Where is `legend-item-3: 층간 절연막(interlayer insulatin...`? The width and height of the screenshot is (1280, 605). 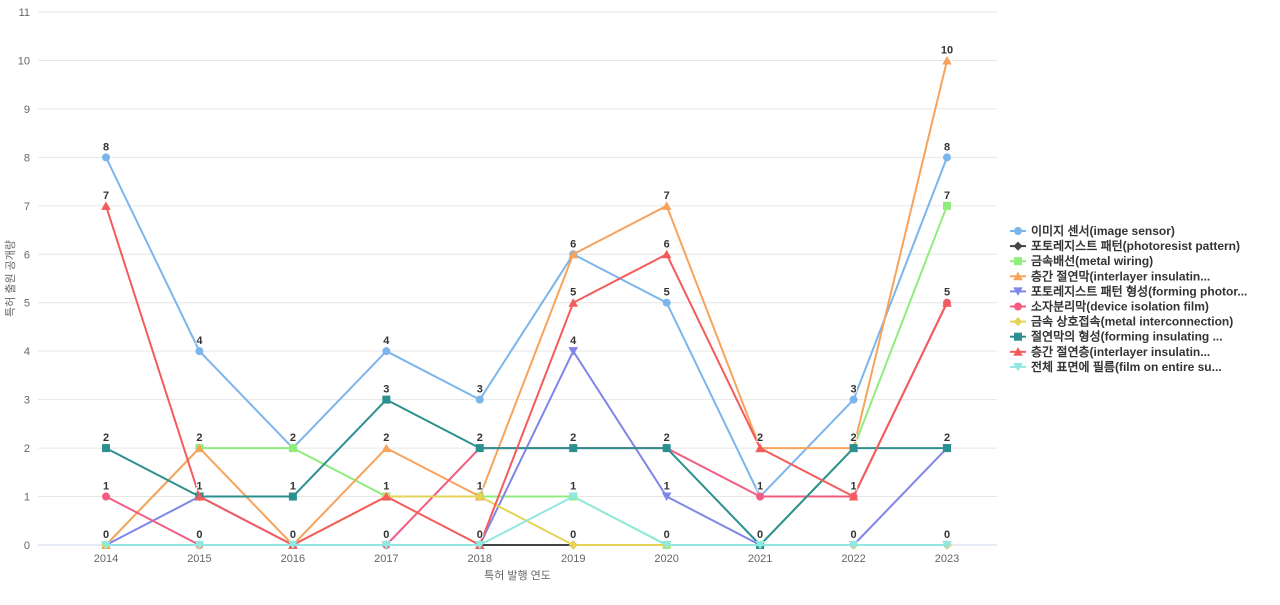 legend-item-3: 층간 절연막(interlayer insulatin... is located at coordinates (1110, 275).